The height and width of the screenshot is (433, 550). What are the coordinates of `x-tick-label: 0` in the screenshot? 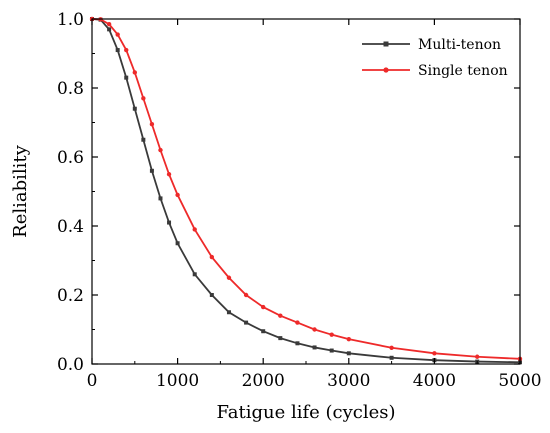 It's located at (92, 381).